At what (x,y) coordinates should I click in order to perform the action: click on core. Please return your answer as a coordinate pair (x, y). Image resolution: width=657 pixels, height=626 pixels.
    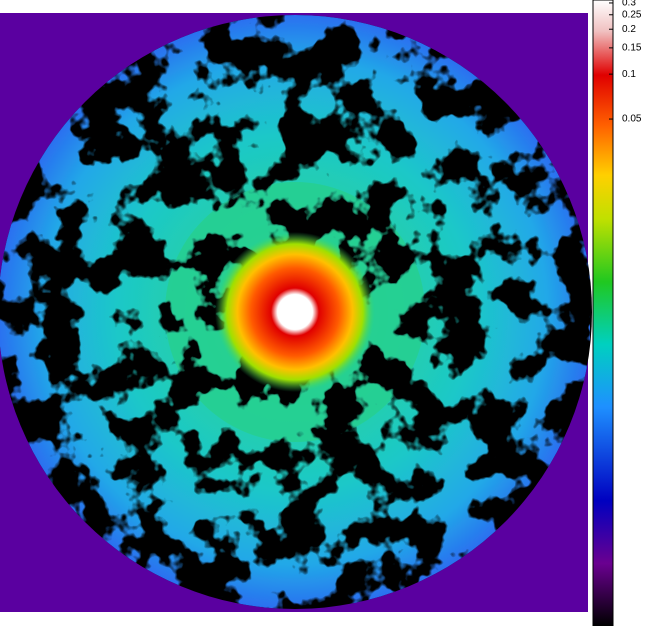
    Looking at the image, I should click on (295, 312).